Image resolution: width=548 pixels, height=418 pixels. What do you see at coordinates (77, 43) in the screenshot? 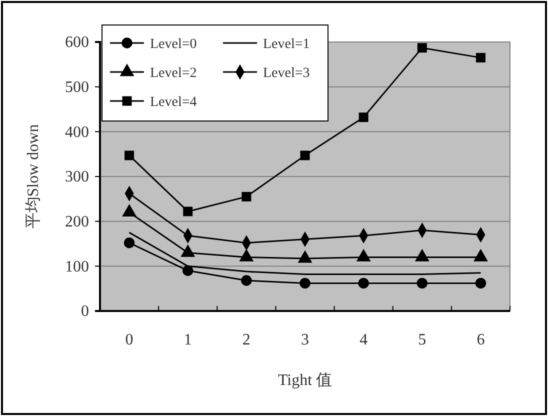
I see `y-tick-label: 600` at bounding box center [77, 43].